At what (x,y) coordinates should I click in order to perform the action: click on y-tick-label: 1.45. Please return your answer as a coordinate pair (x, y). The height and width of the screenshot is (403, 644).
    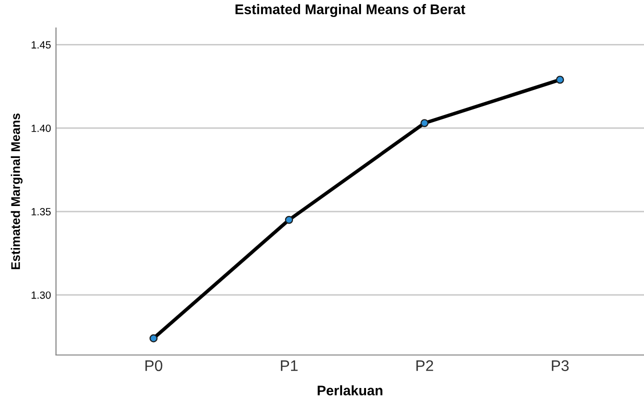
    Looking at the image, I should click on (41, 45).